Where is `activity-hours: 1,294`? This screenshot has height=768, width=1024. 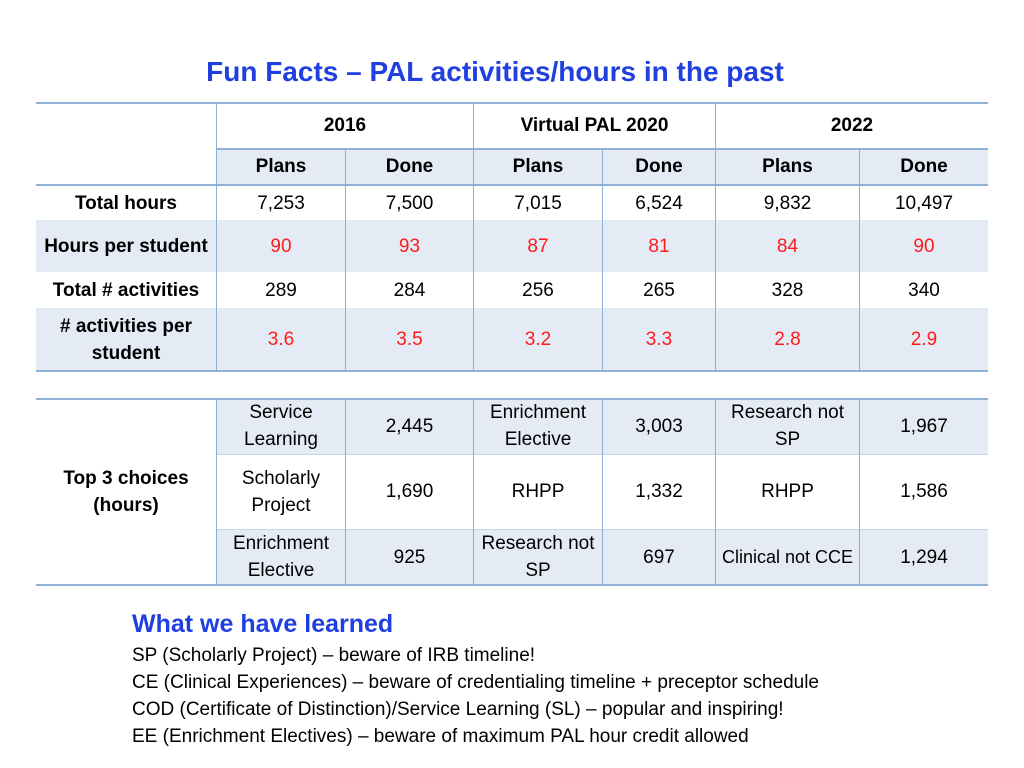 activity-hours: 1,294 is located at coordinates (924, 557).